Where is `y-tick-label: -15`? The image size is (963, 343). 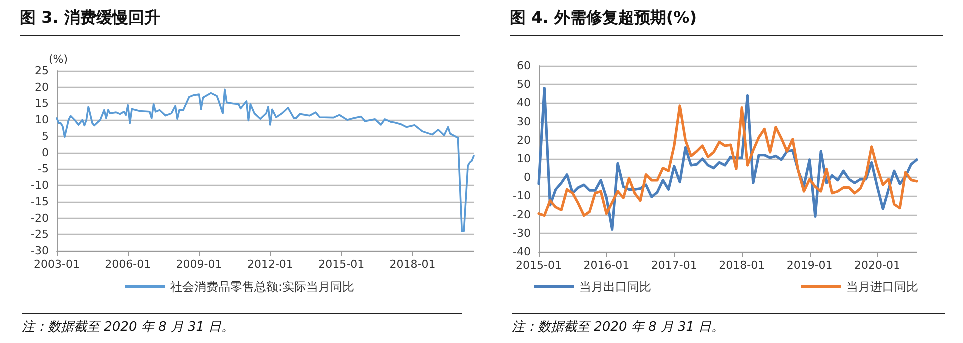
y-tick-label: -15 is located at coordinates (40, 201).